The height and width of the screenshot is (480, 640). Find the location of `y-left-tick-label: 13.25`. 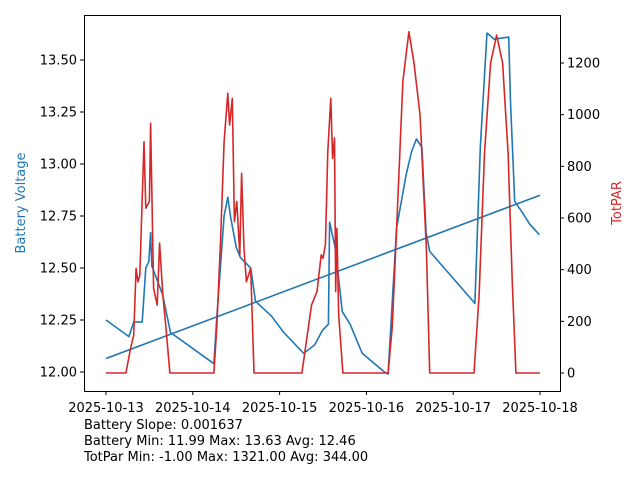

y-left-tick-label: 13.25 is located at coordinates (58, 113).